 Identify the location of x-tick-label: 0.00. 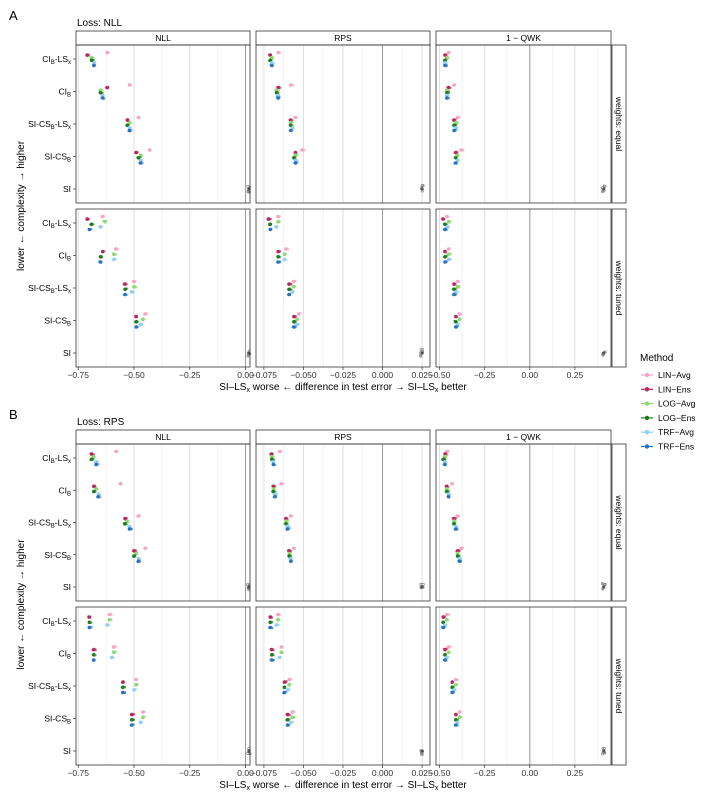
(245, 773).